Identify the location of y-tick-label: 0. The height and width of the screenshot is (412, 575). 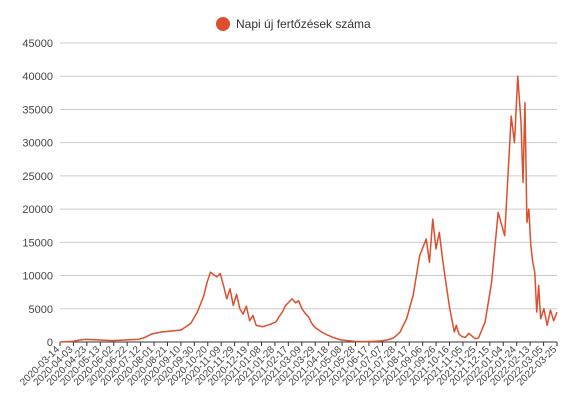
(50, 343).